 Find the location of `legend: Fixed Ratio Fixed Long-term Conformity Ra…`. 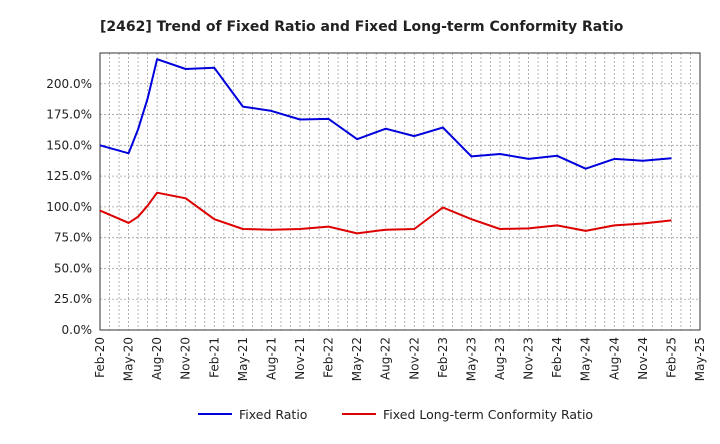

legend: Fixed Ratio Fixed Long-term Conformity Ra… is located at coordinates (395, 414).